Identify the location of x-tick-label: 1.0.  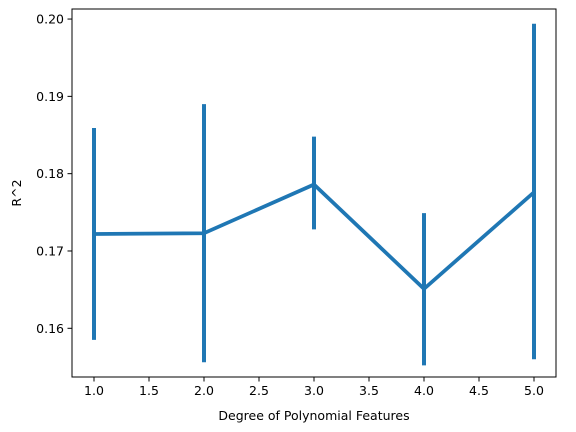
(94, 390).